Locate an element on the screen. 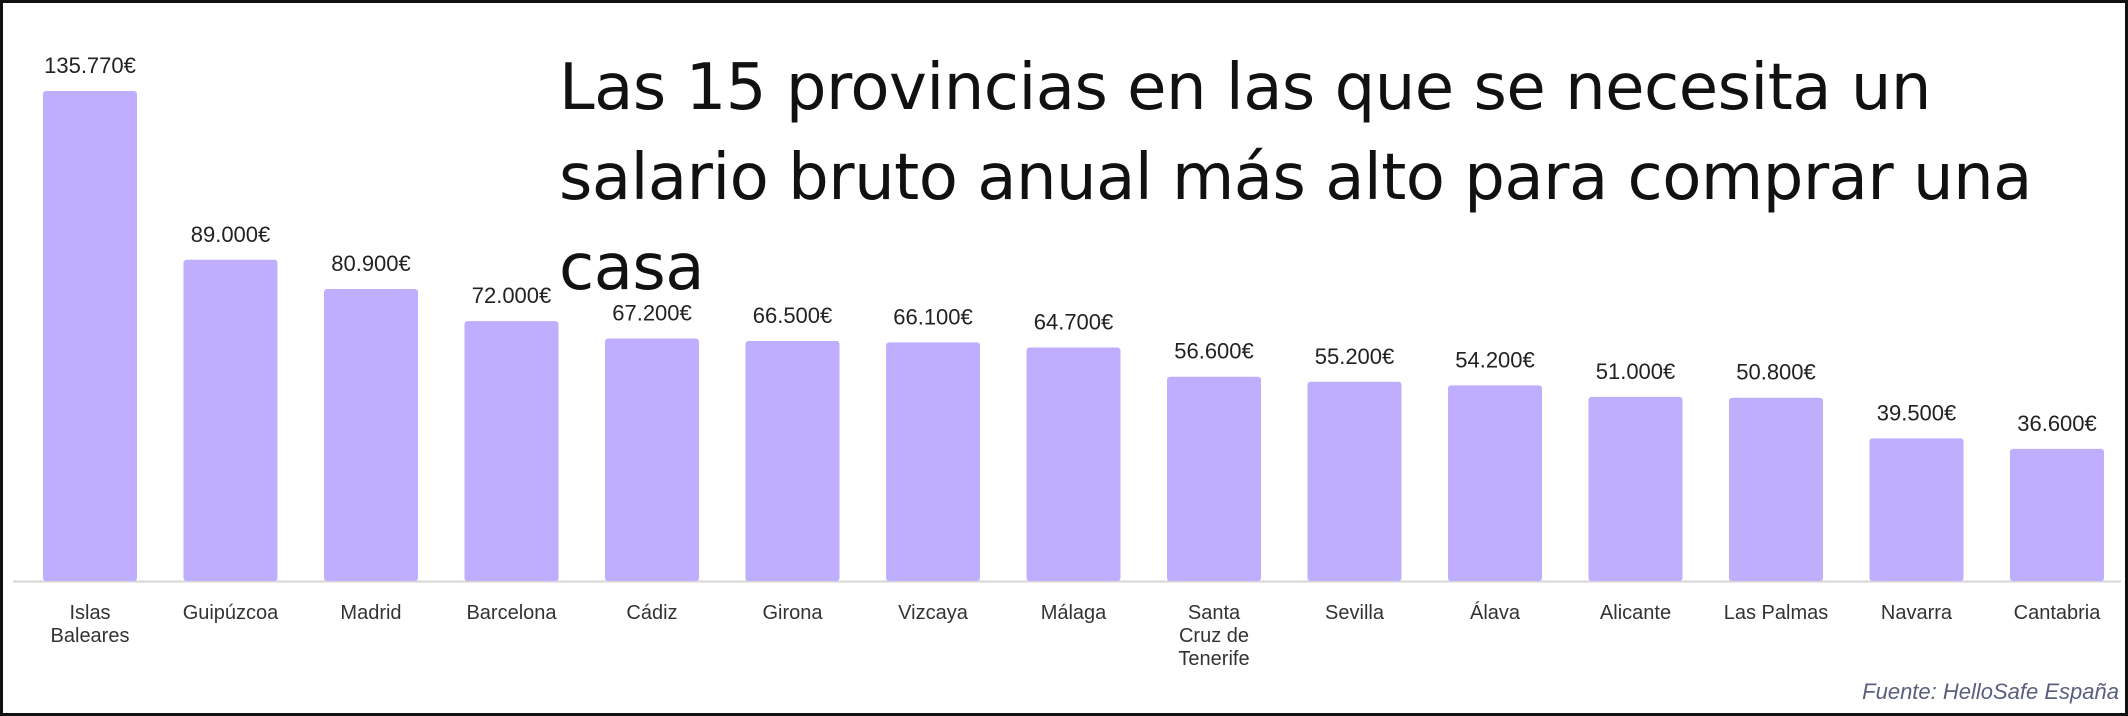  category-label-11: Alicante is located at coordinates (1635, 613).